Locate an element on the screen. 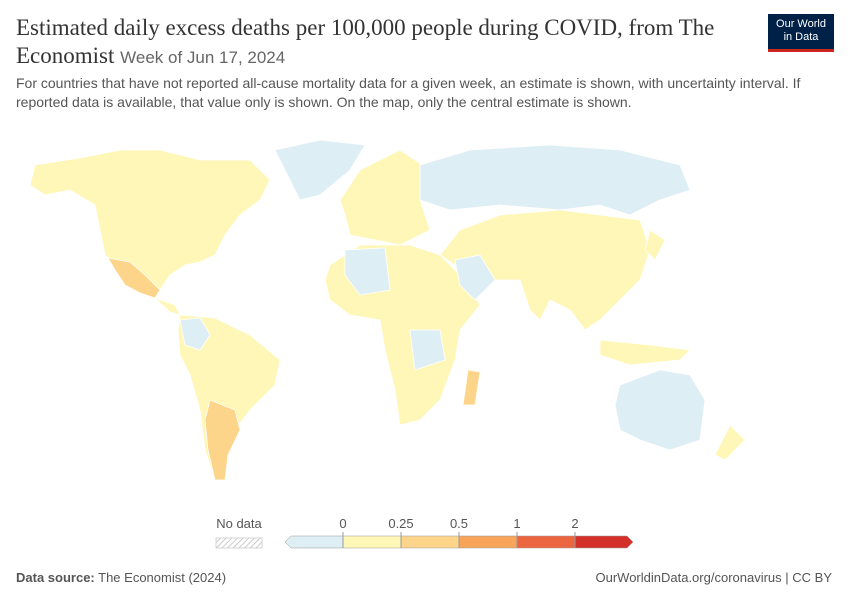 The height and width of the screenshot is (600, 850). no-data-label: No data is located at coordinates (239, 523).